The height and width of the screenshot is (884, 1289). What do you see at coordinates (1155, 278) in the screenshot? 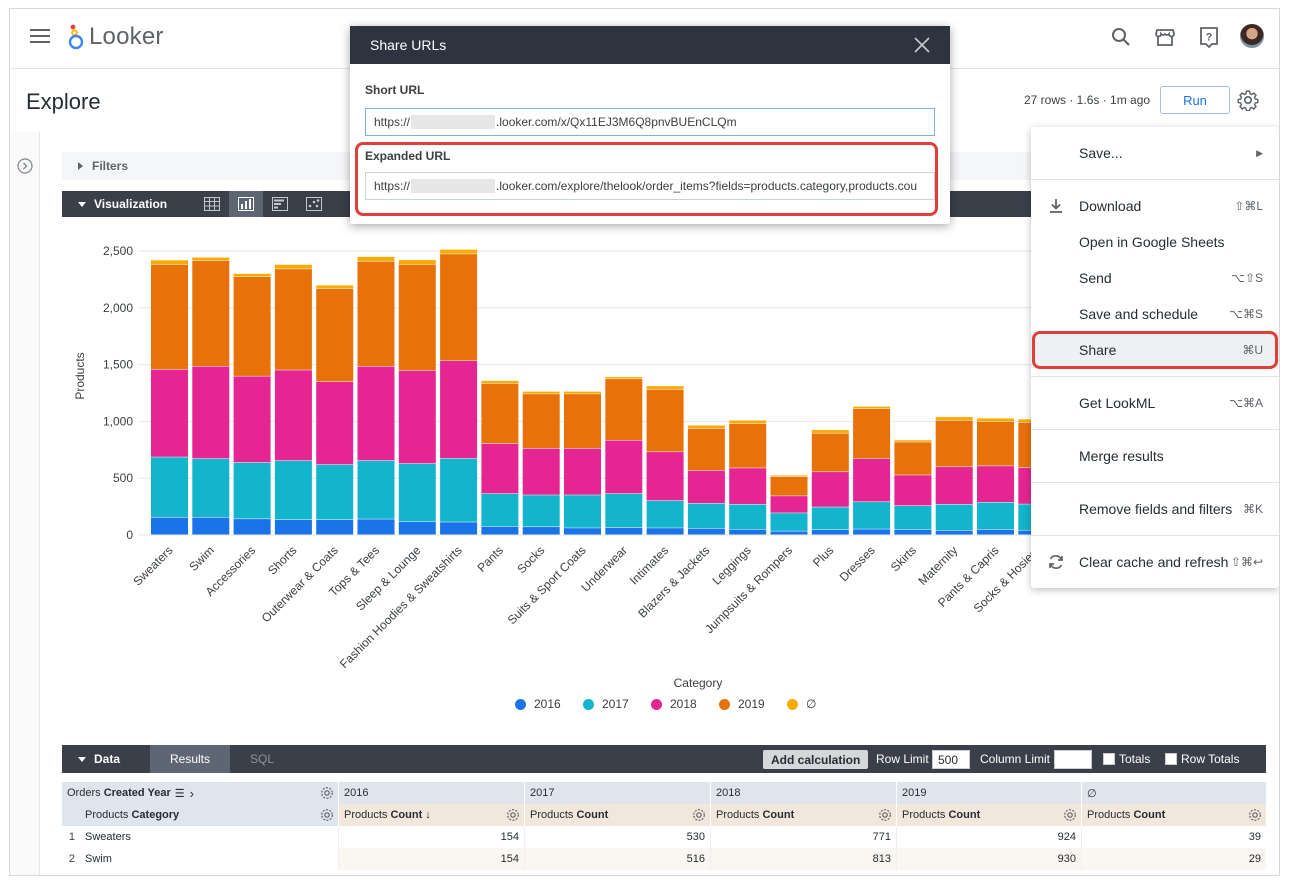
I see `menu-item-send: Send ⌥⇧S` at bounding box center [1155, 278].